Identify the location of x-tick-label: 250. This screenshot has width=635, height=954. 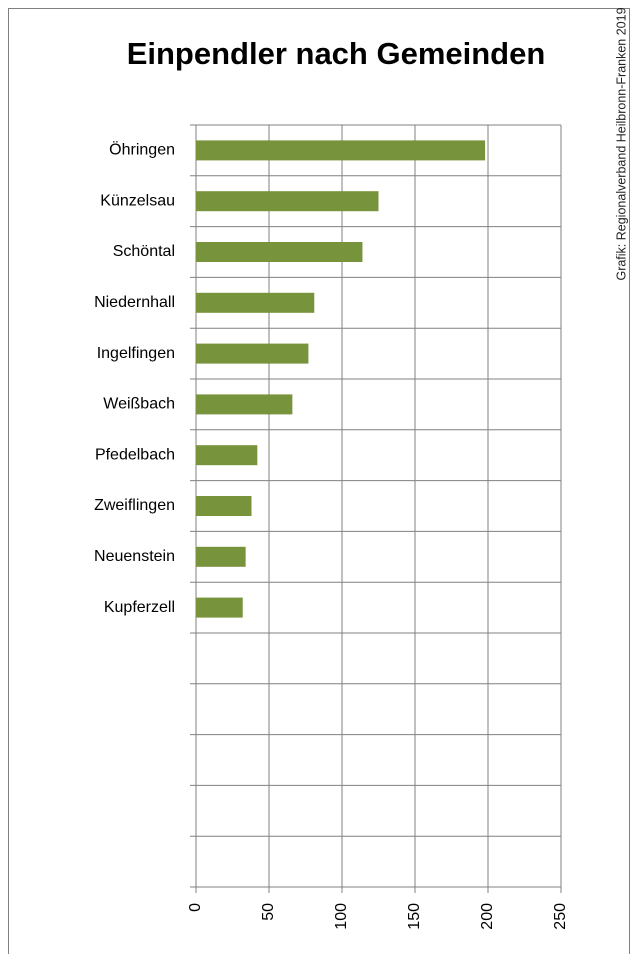
(560, 916).